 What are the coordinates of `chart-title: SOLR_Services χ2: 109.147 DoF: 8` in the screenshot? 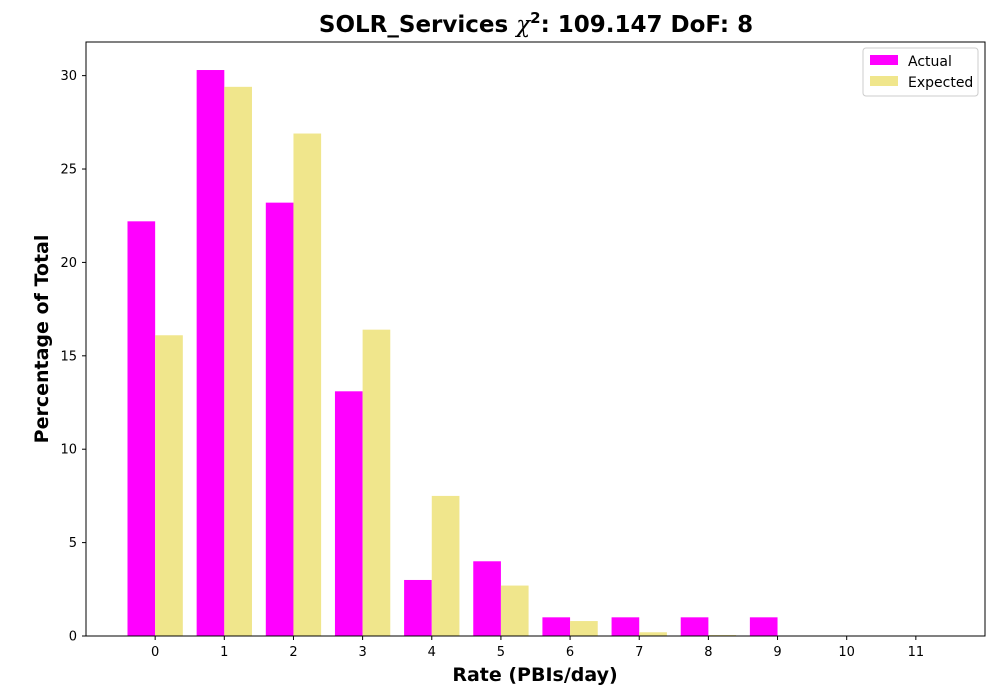 It's located at (536, 23).